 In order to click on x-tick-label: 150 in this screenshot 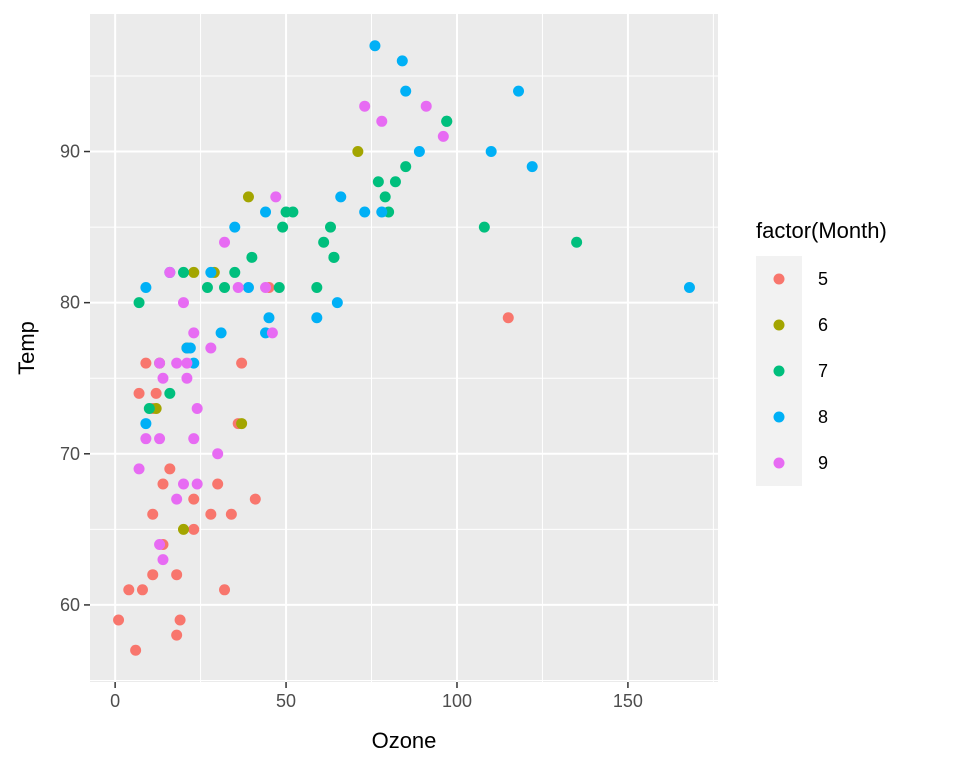, I will do `click(628, 701)`.